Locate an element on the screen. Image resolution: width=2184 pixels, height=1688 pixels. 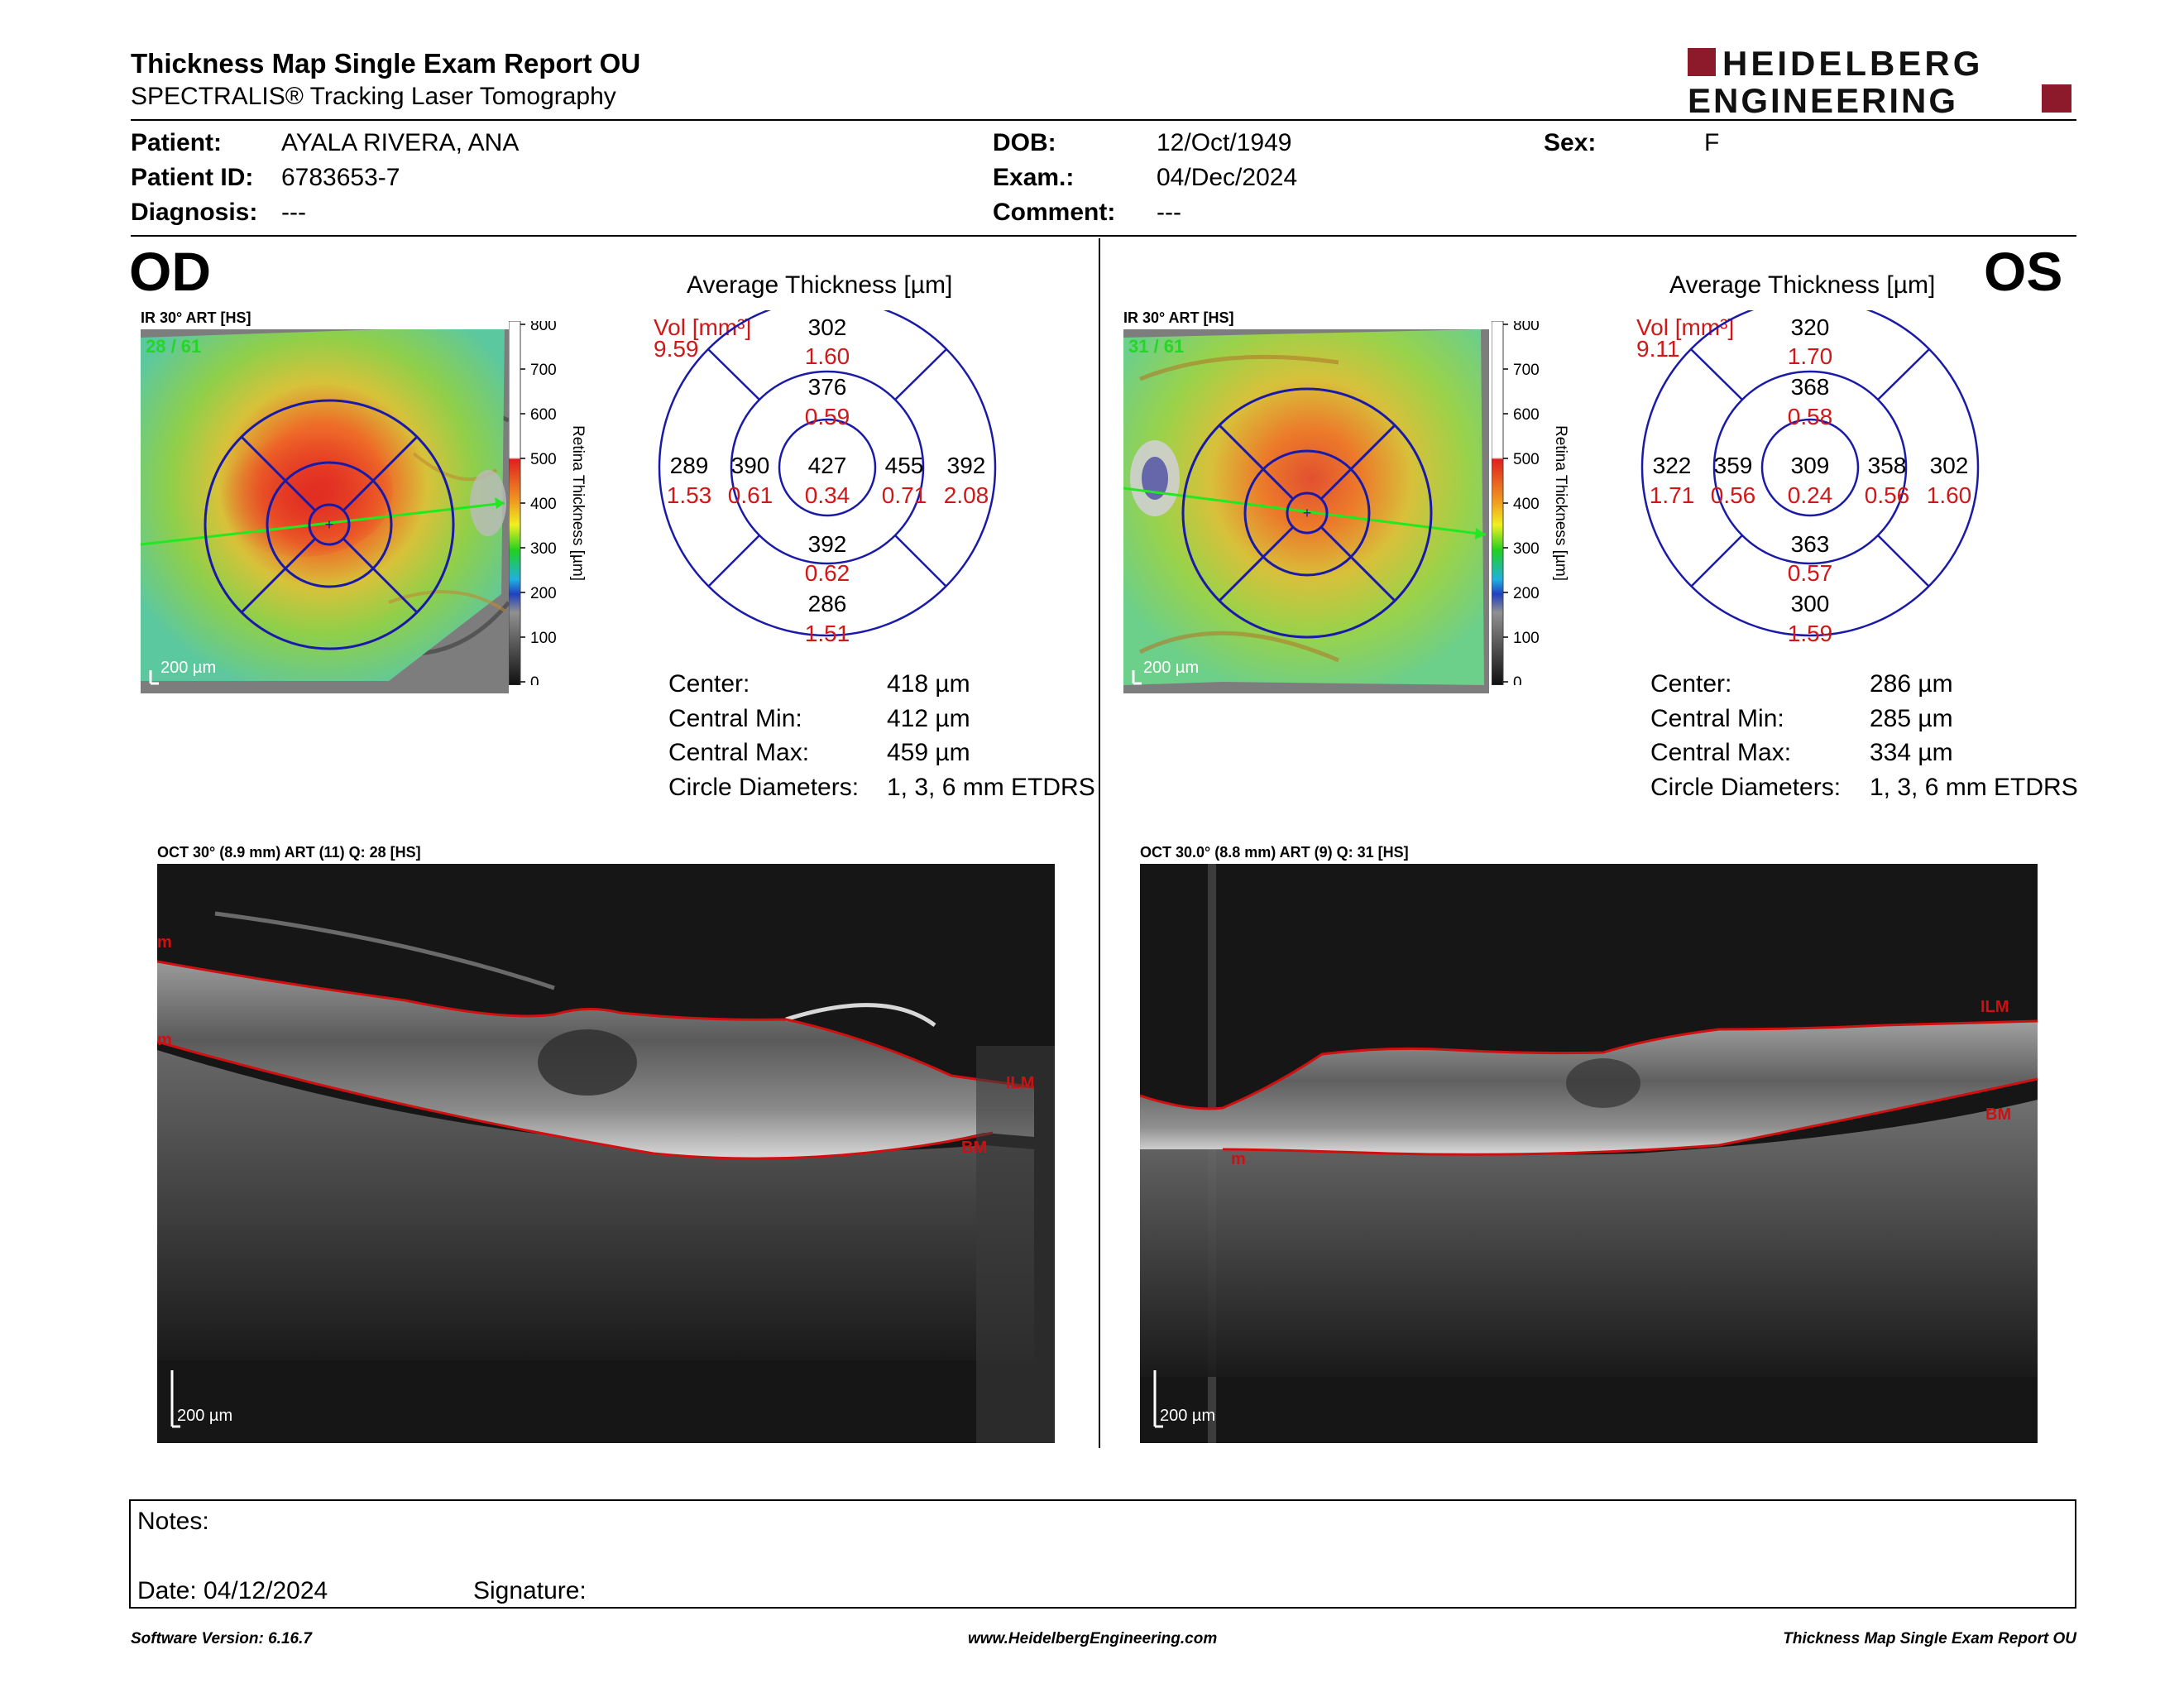
os-center-value: 286 µm is located at coordinates (1911, 684).